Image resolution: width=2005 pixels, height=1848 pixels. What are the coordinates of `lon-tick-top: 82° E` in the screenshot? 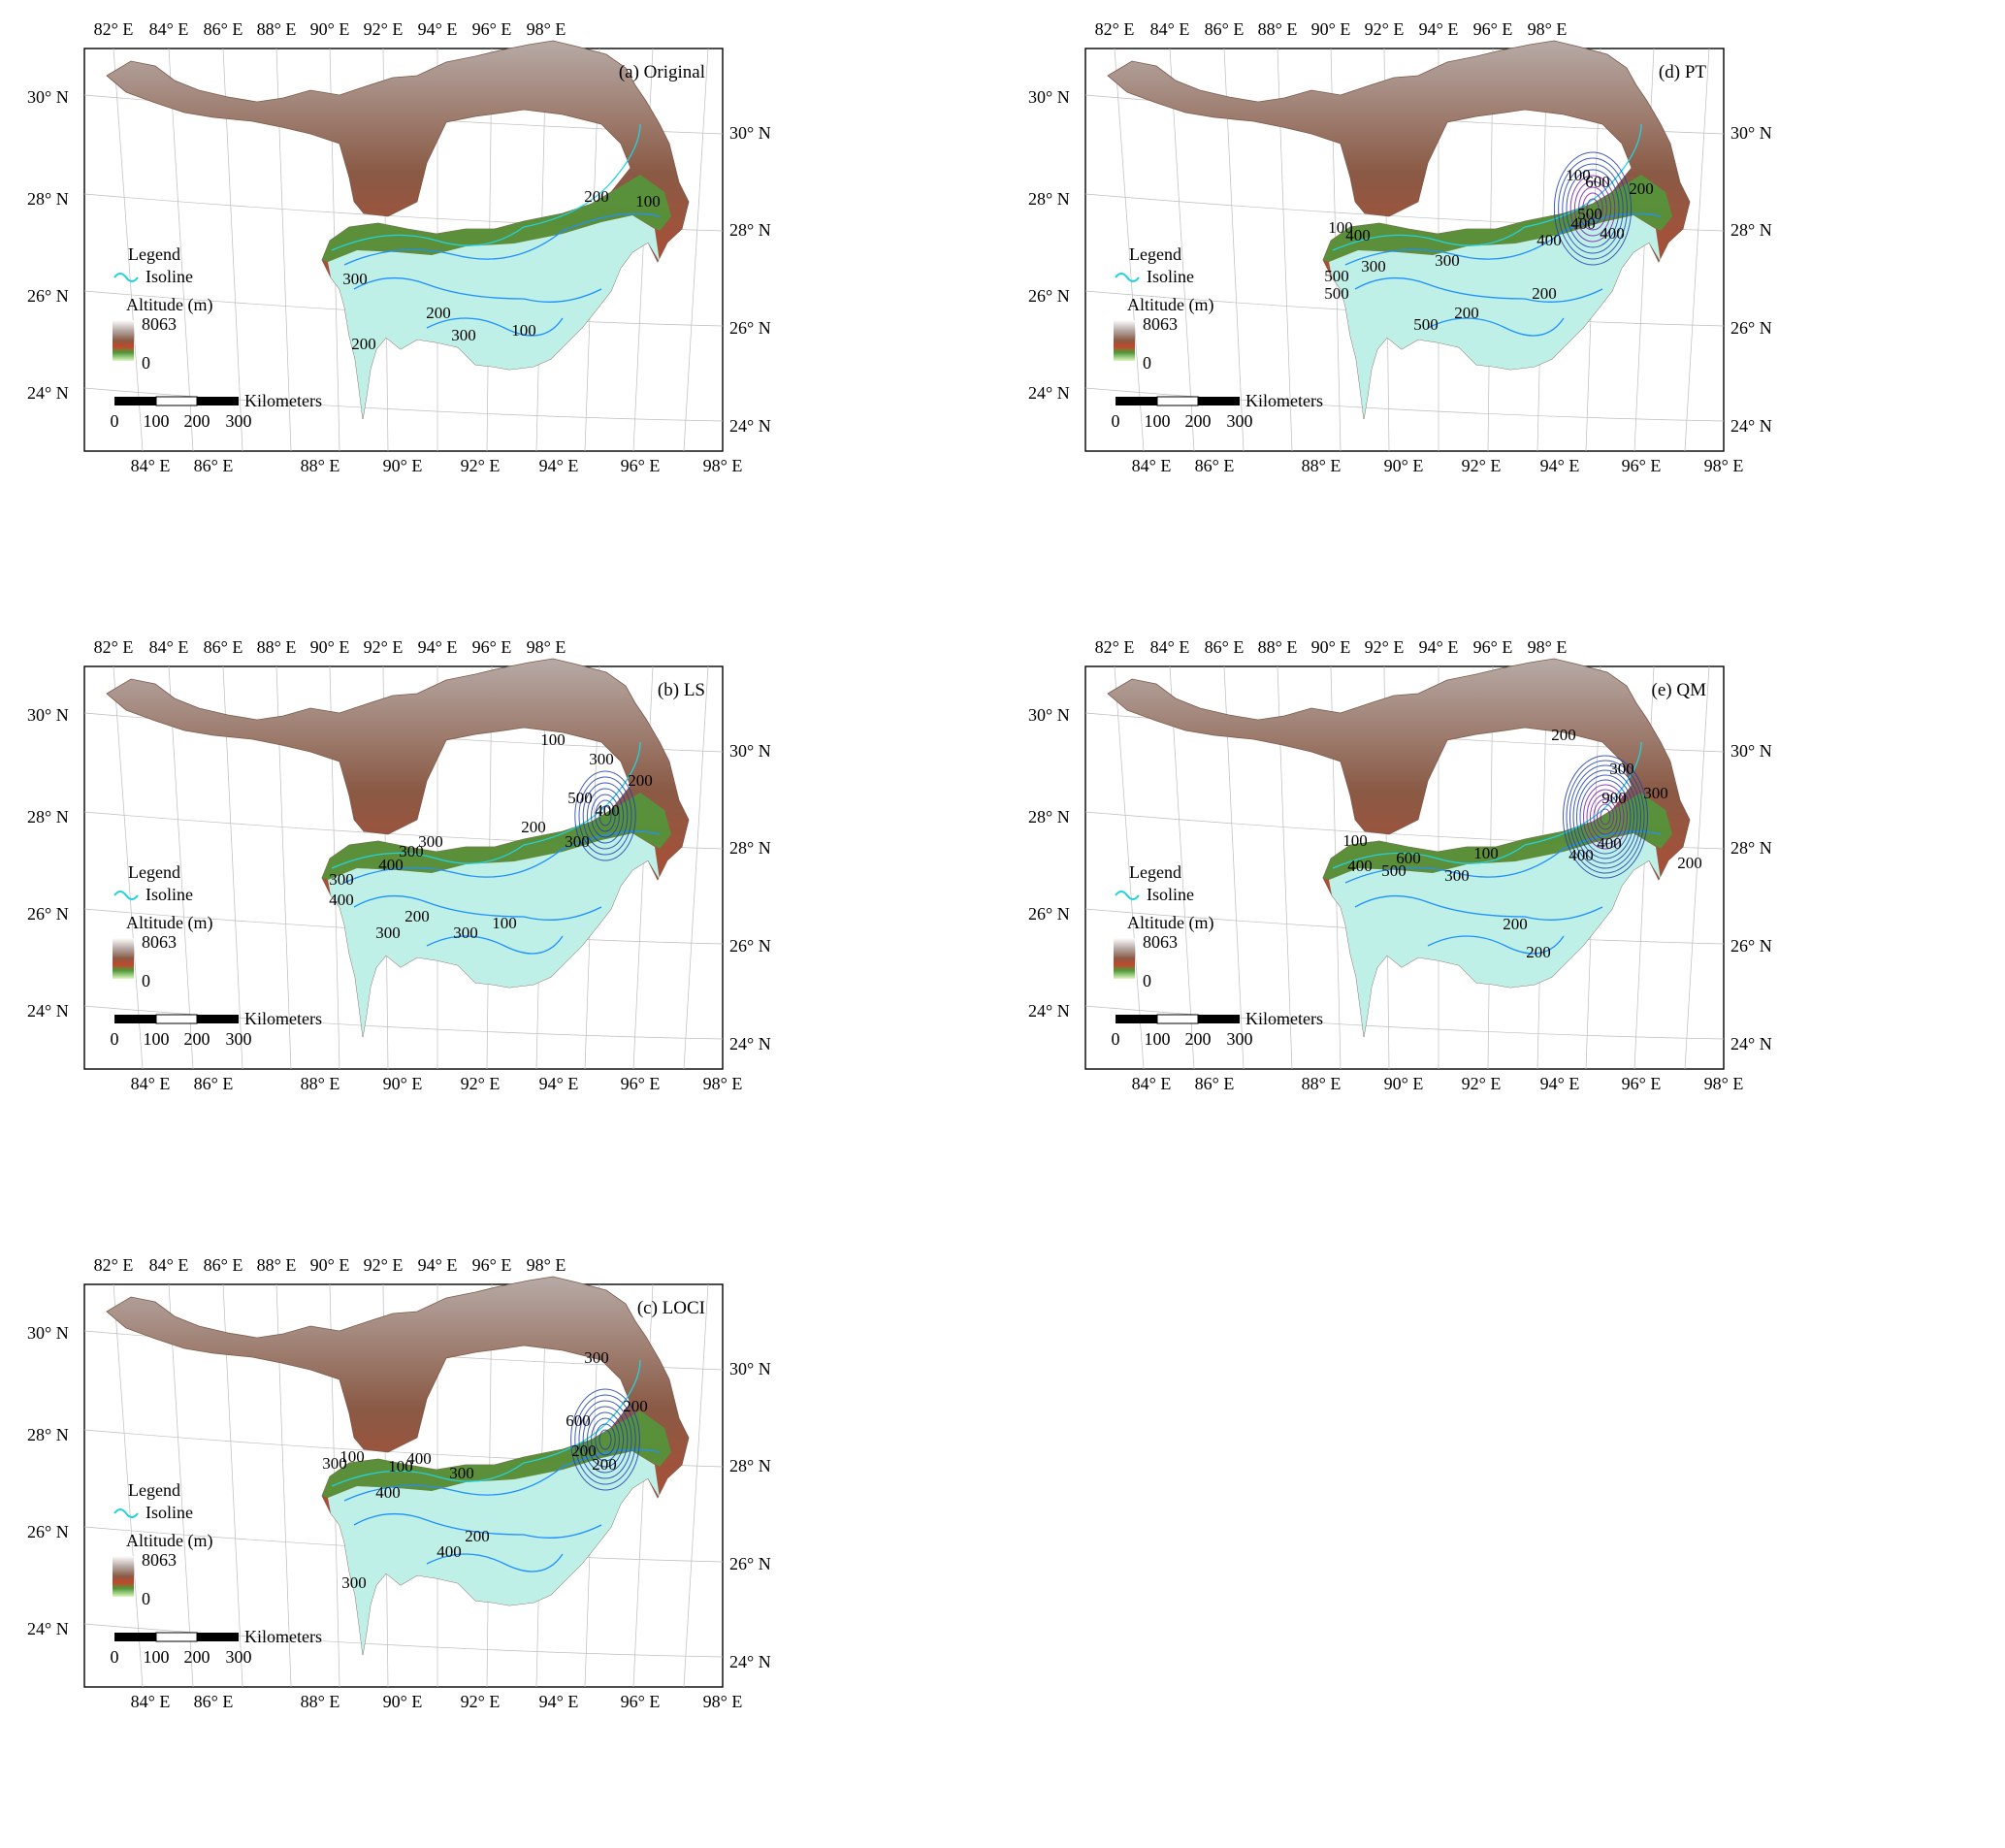 It's located at (1115, 647).